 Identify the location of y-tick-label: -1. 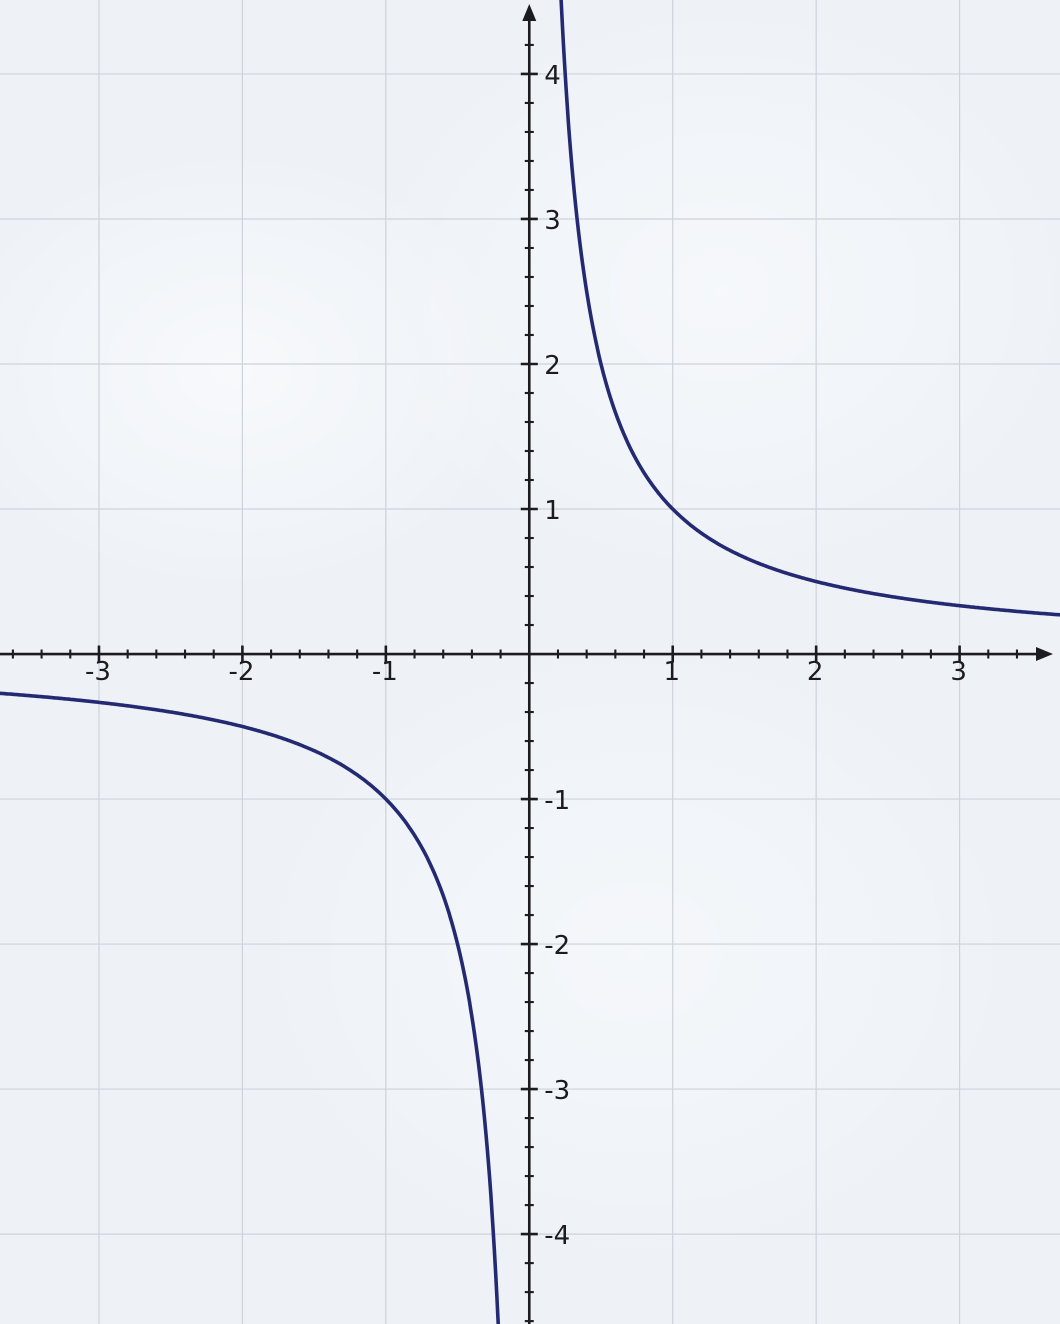
(557, 801).